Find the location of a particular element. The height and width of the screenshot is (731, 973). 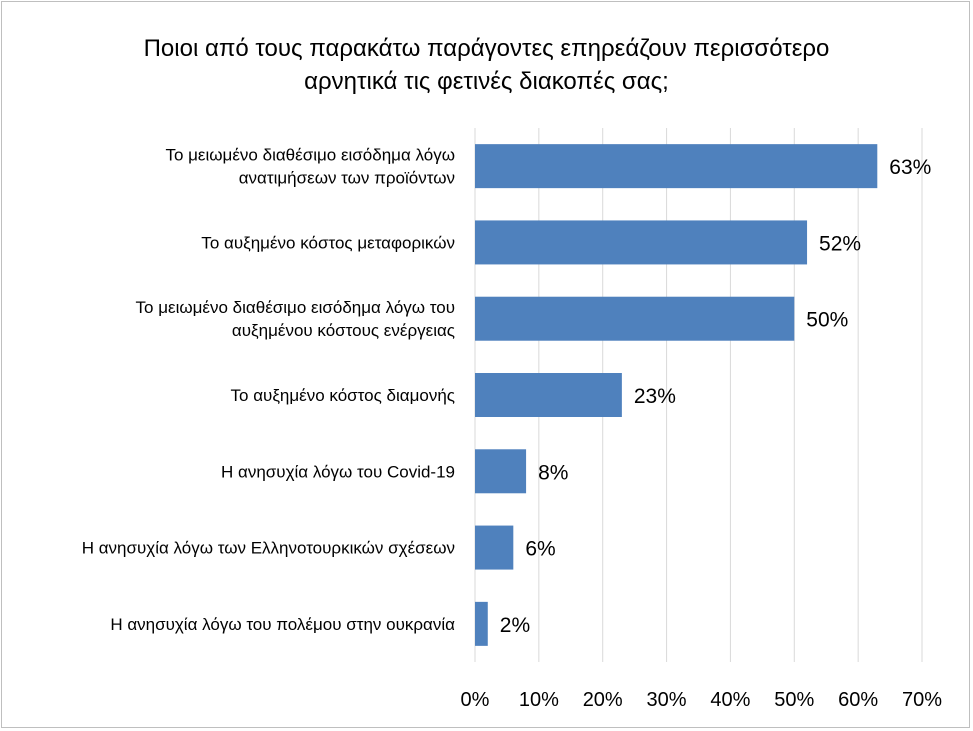

value-label: 63% is located at coordinates (910, 167).